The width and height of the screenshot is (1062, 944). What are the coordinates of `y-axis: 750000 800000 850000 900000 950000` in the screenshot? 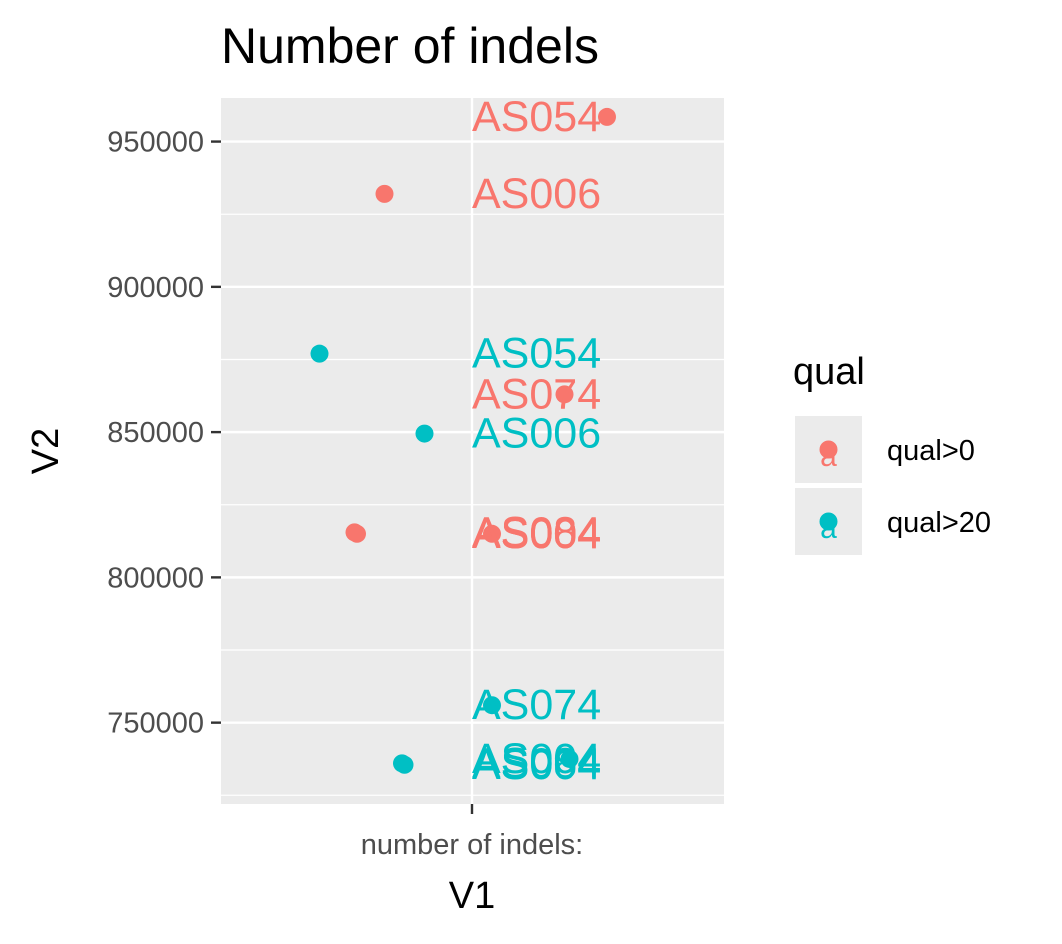 It's located at (164, 433).